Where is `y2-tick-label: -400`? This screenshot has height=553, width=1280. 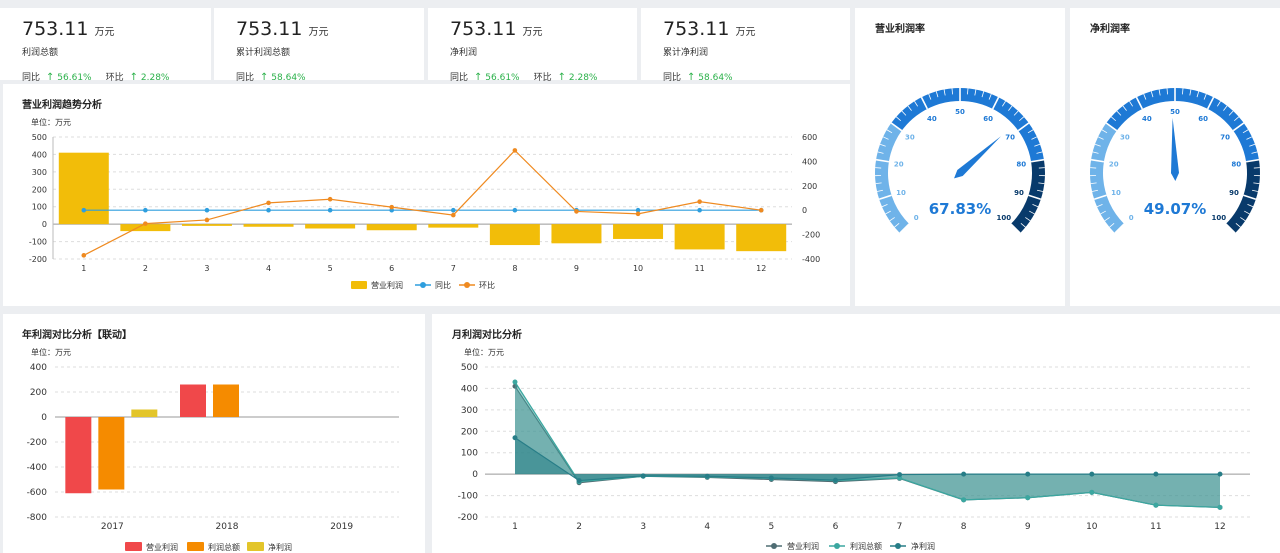 y2-tick-label: -400 is located at coordinates (811, 259).